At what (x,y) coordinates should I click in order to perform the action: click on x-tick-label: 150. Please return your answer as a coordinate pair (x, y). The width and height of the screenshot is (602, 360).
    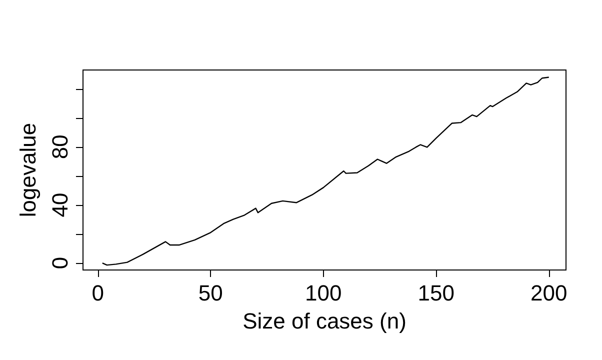
    Looking at the image, I should click on (436, 293).